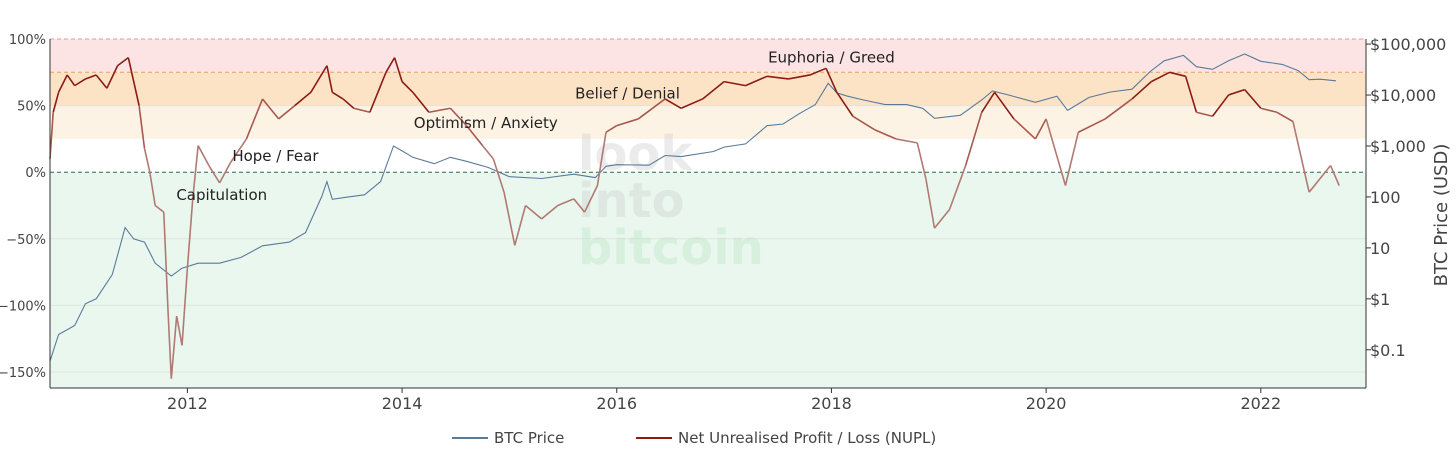  What do you see at coordinates (1260, 403) in the screenshot?
I see `x-tick-5: 2022` at bounding box center [1260, 403].